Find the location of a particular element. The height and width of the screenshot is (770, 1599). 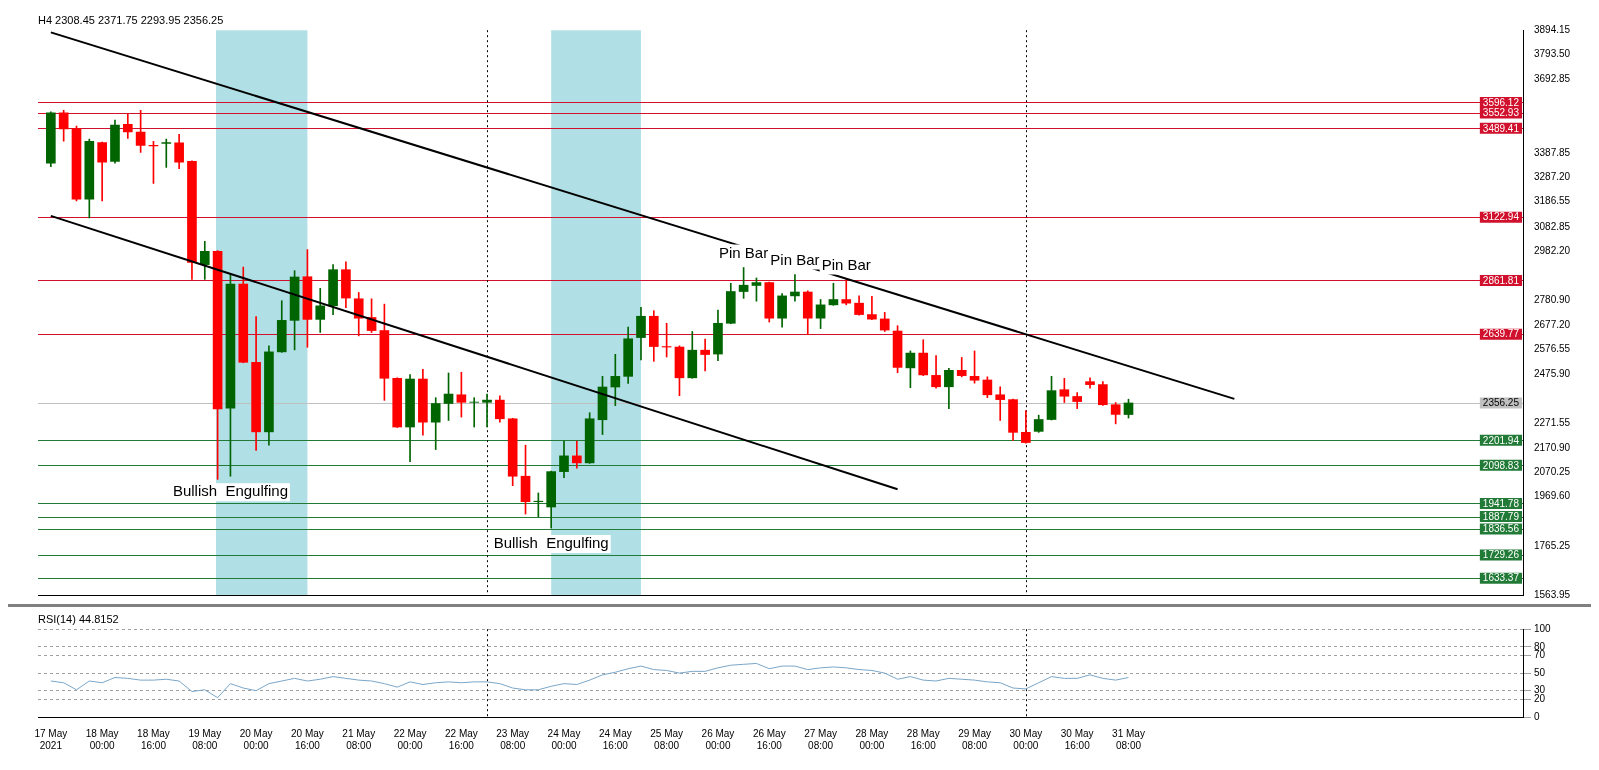

ref-line-label: 3596.12 is located at coordinates (1501, 102).